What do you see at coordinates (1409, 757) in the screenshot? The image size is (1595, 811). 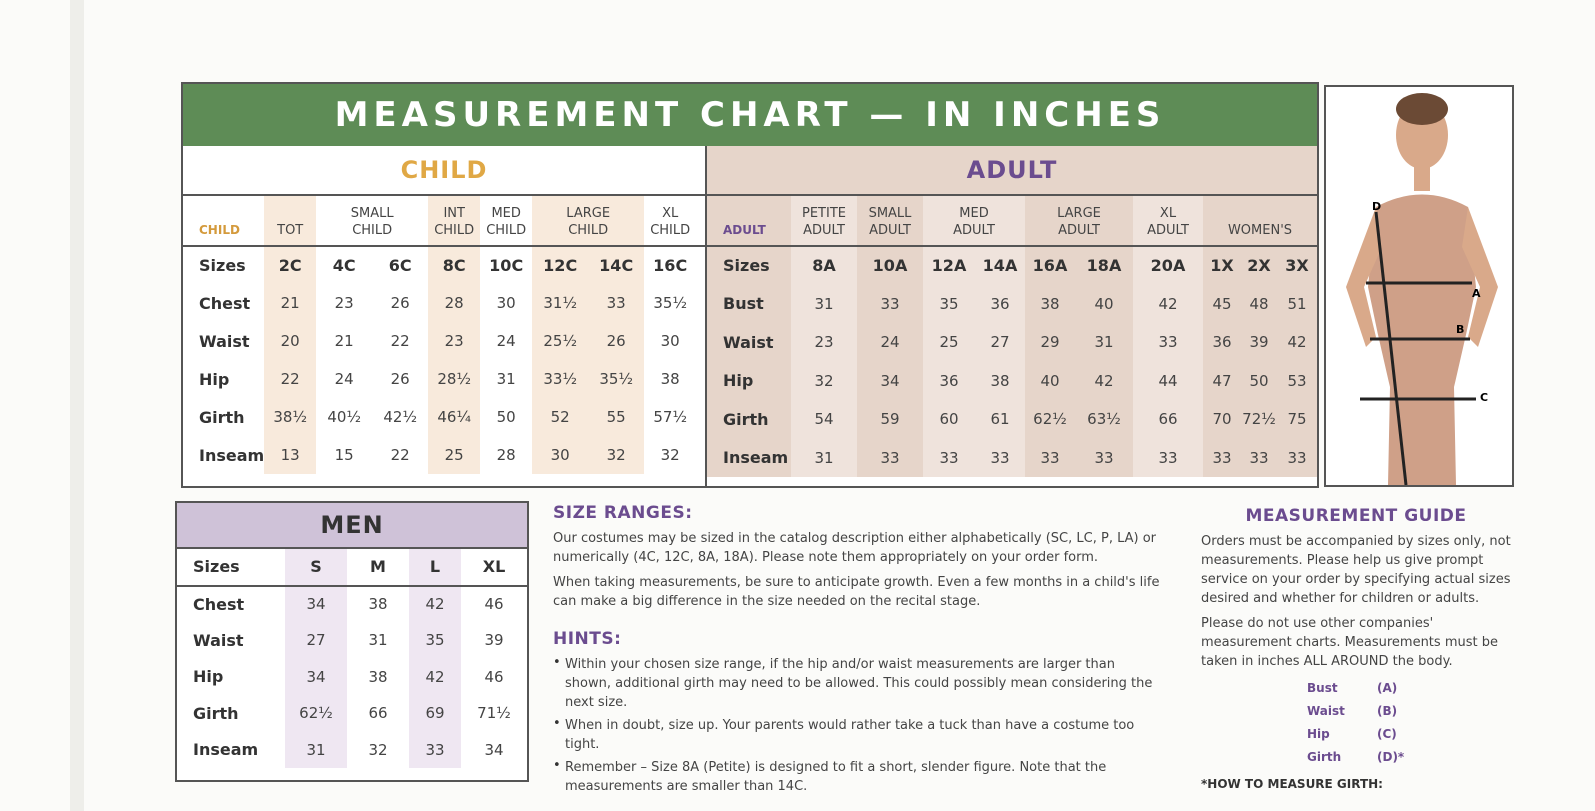 I see `legend-row: Girth (D)*` at bounding box center [1409, 757].